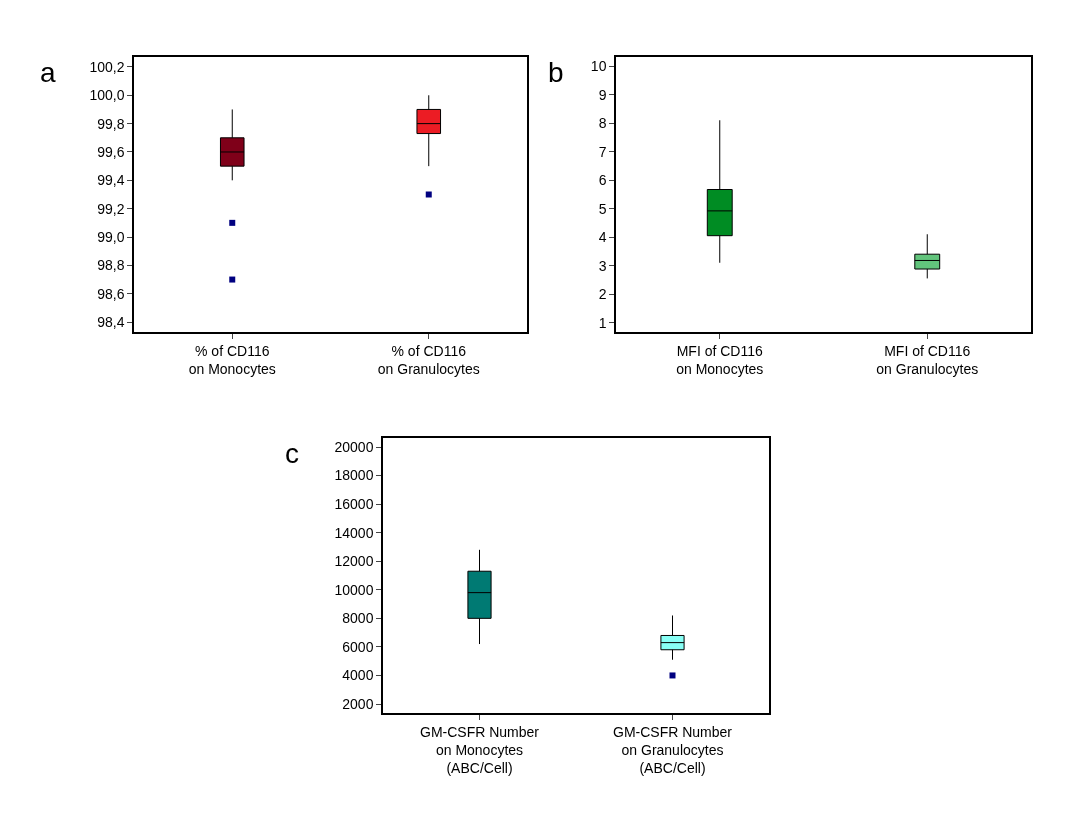 The width and height of the screenshot is (1070, 823). Describe the element at coordinates (354, 589) in the screenshot. I see `y-tick-label: 10000` at that location.